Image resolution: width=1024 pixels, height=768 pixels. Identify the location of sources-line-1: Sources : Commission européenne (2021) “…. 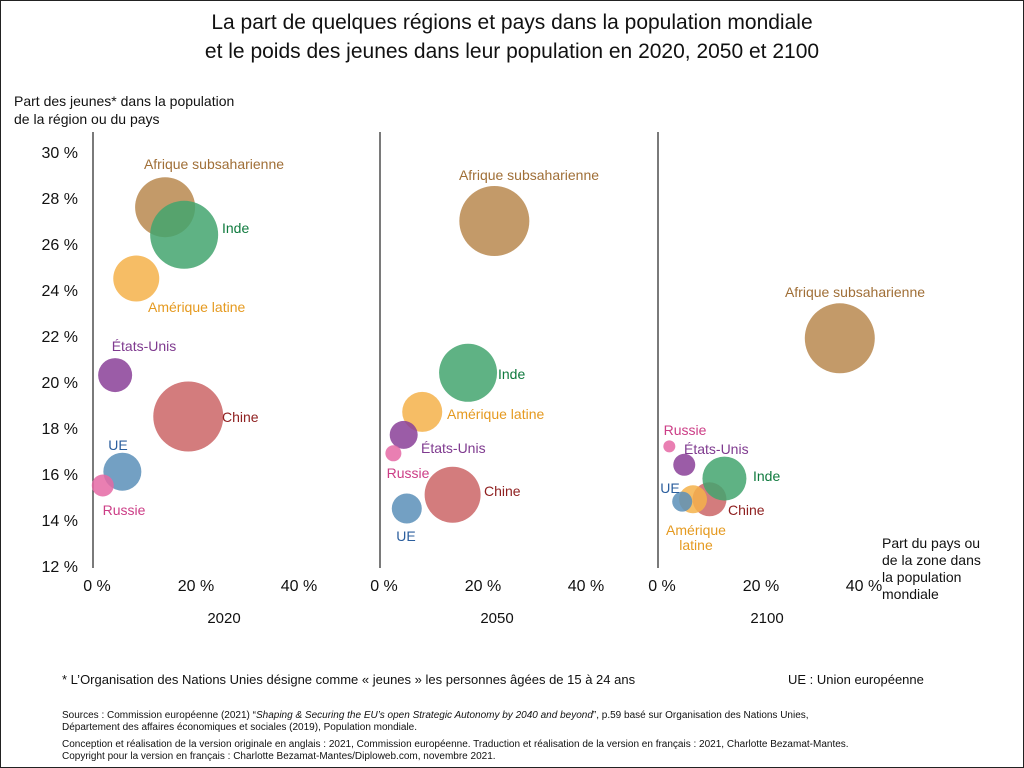
(435, 716).